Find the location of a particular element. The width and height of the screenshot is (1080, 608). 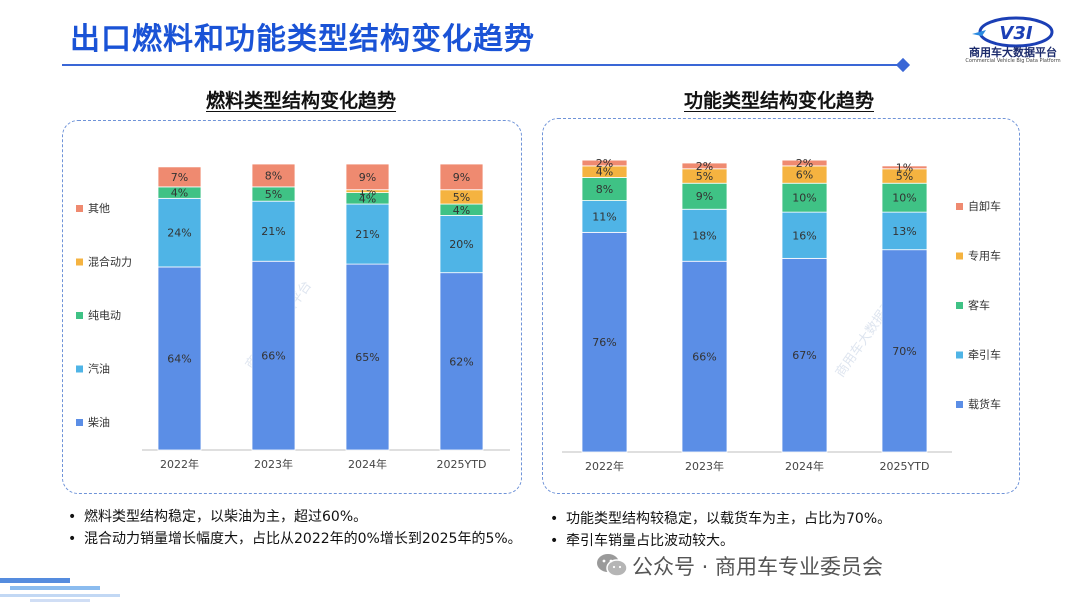

legend-swatch-其他 is located at coordinates (79, 208).